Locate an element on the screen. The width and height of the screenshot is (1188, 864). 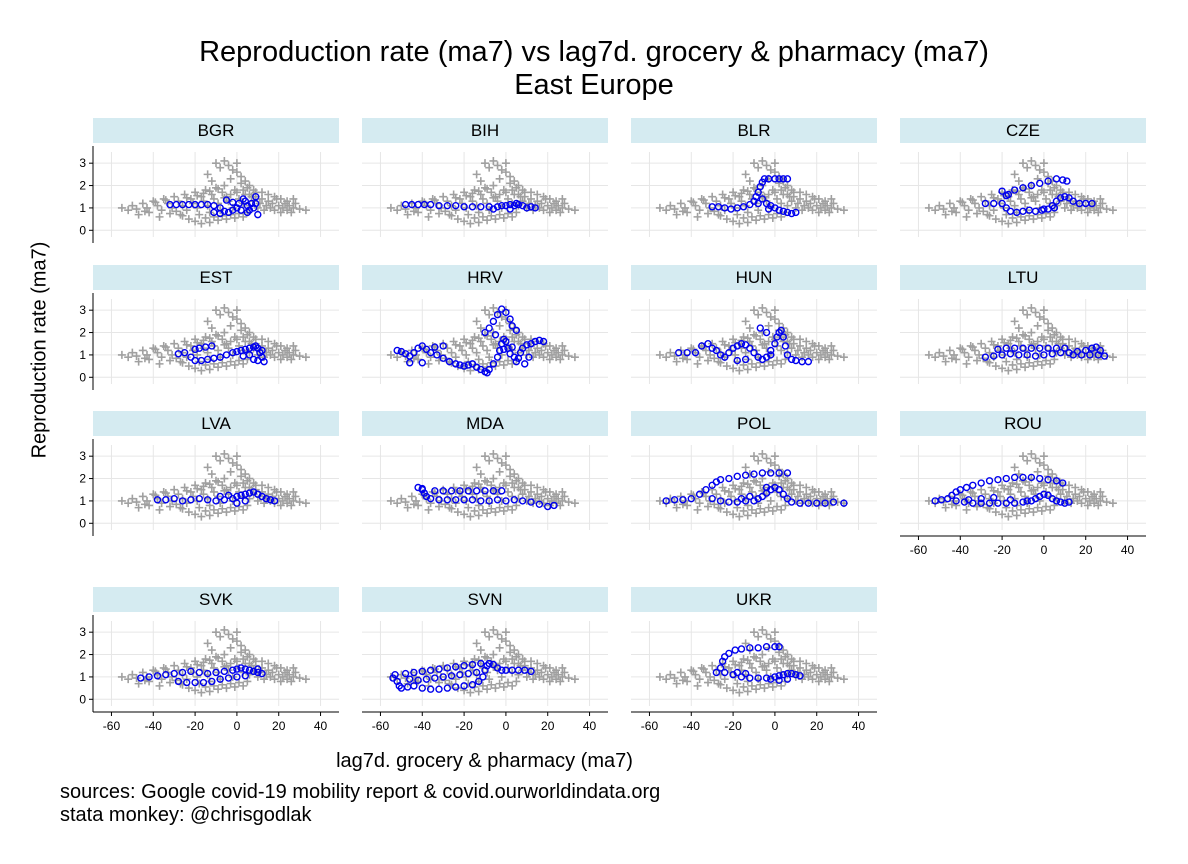
chart-subtitle: East Europe is located at coordinates (594, 85).